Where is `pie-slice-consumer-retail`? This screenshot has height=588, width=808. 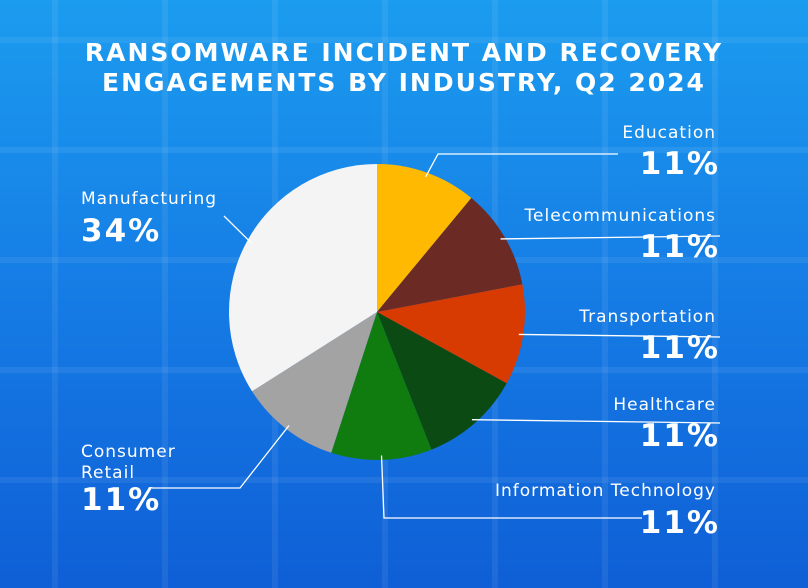
pie-slice-consumer-retail is located at coordinates (314, 382).